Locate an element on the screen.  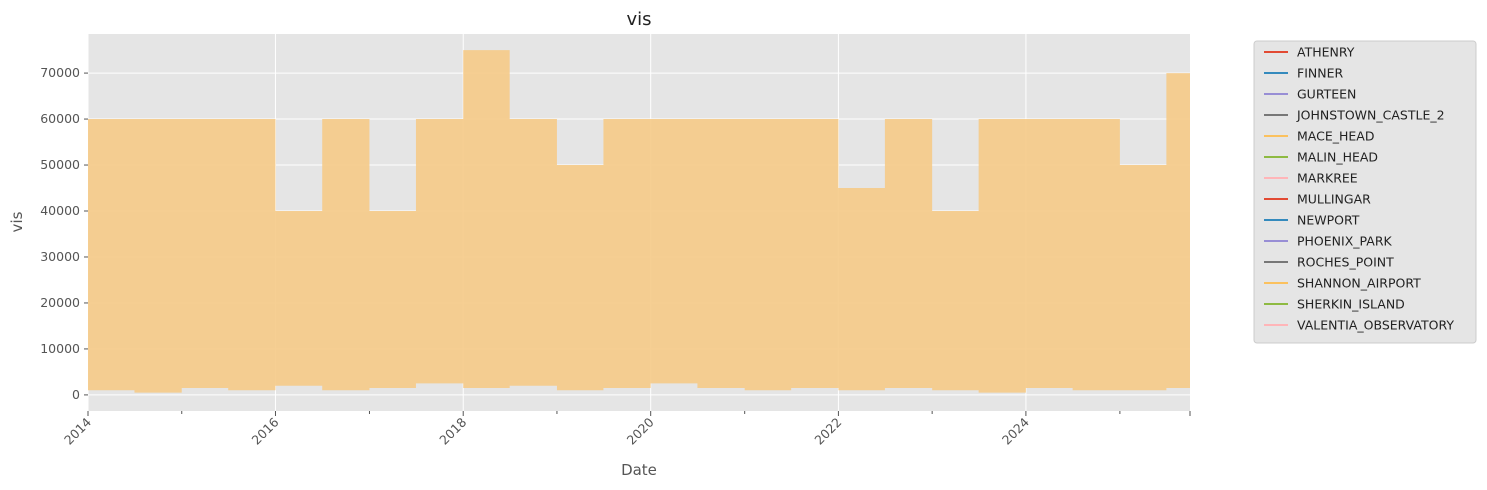
x-tick-label: 2016 is located at coordinates (264, 430).